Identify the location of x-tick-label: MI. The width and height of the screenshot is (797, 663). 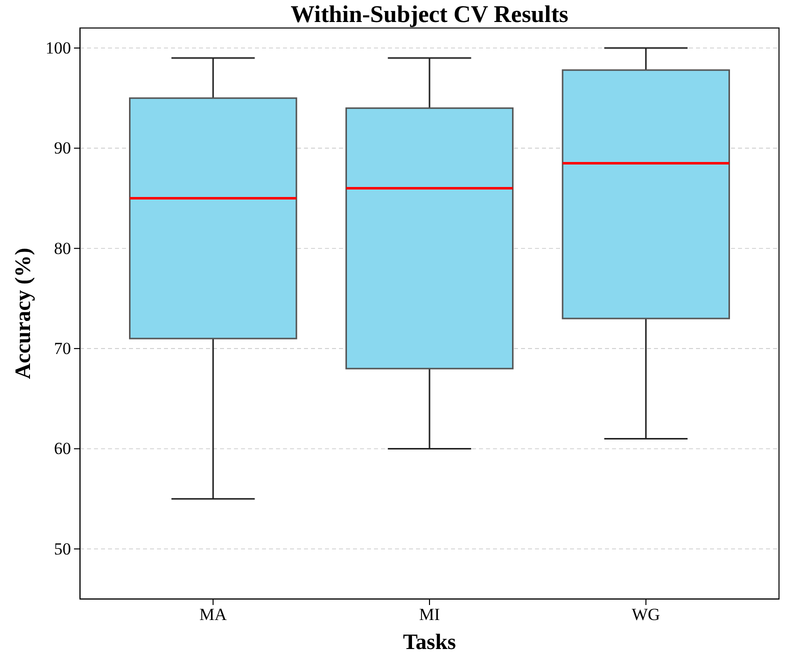
(429, 614).